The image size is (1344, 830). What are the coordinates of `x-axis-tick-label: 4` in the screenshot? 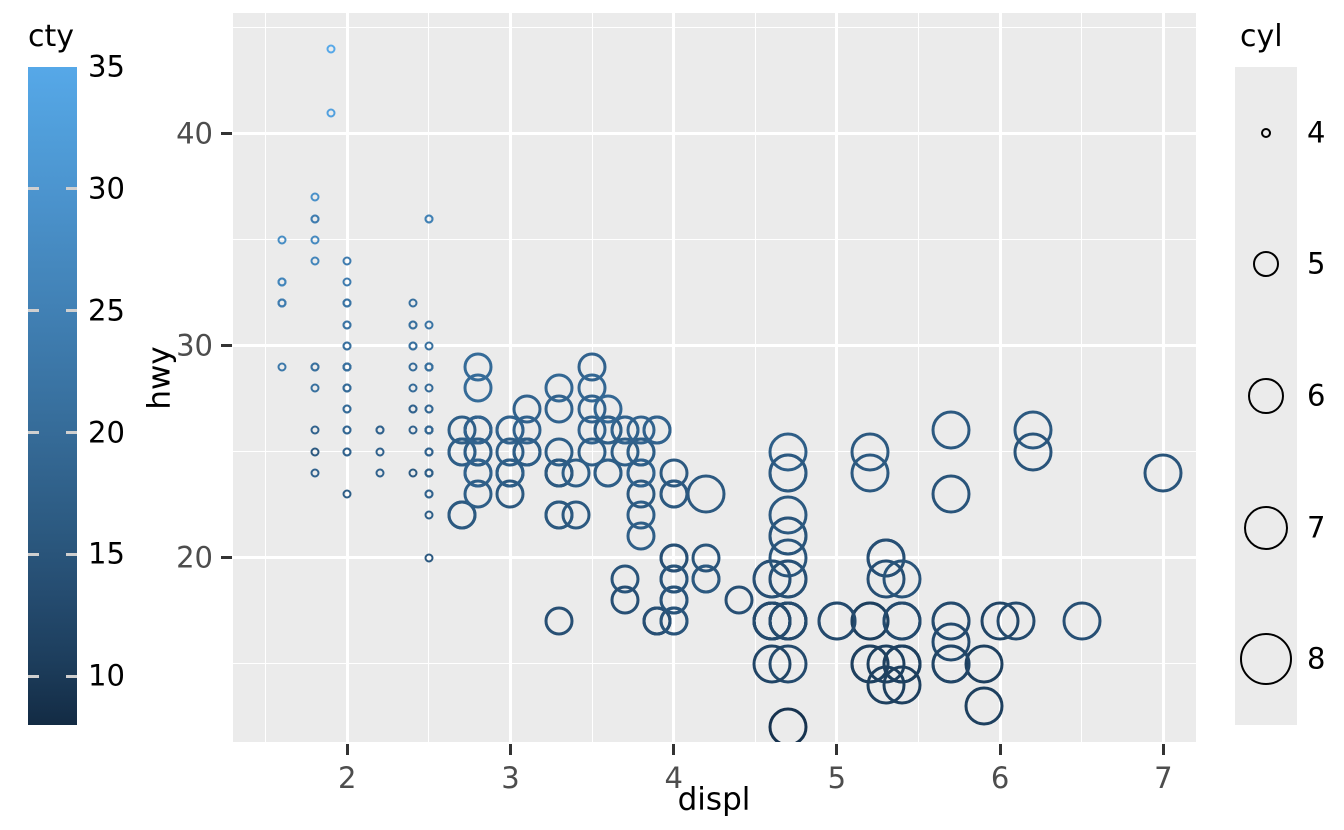 It's located at (673, 778).